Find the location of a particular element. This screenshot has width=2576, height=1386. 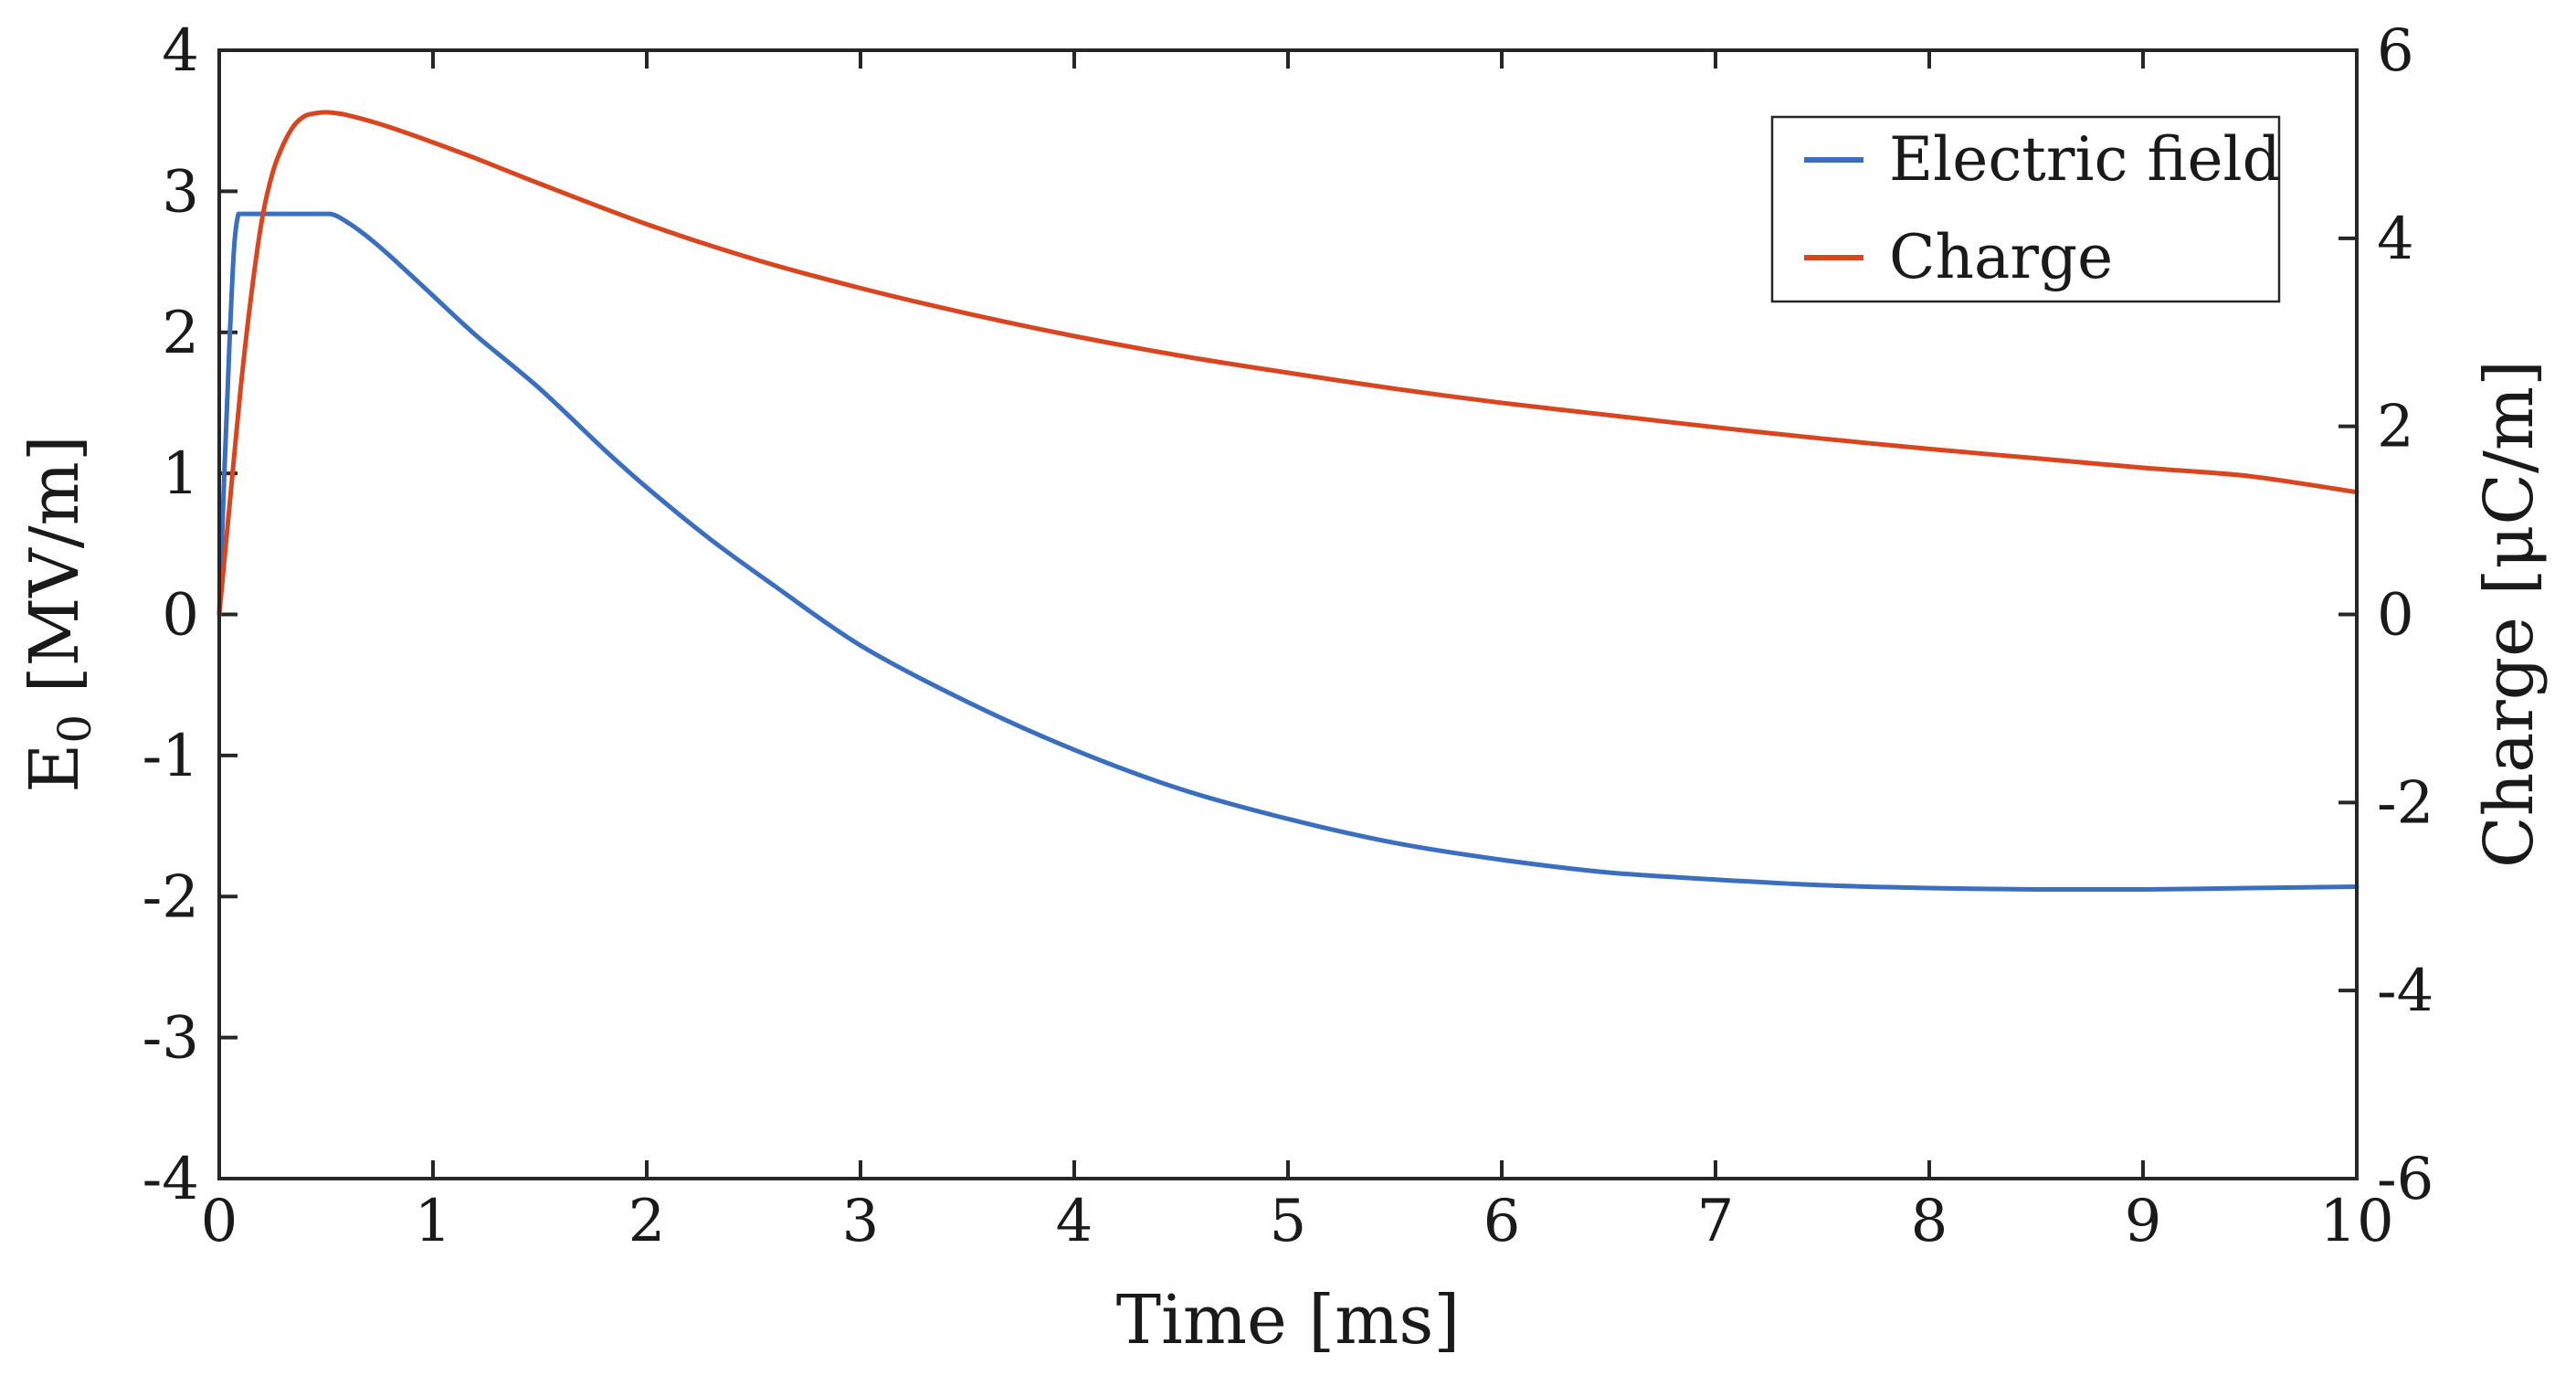

x-tick-label: 4 is located at coordinates (1074, 1221).